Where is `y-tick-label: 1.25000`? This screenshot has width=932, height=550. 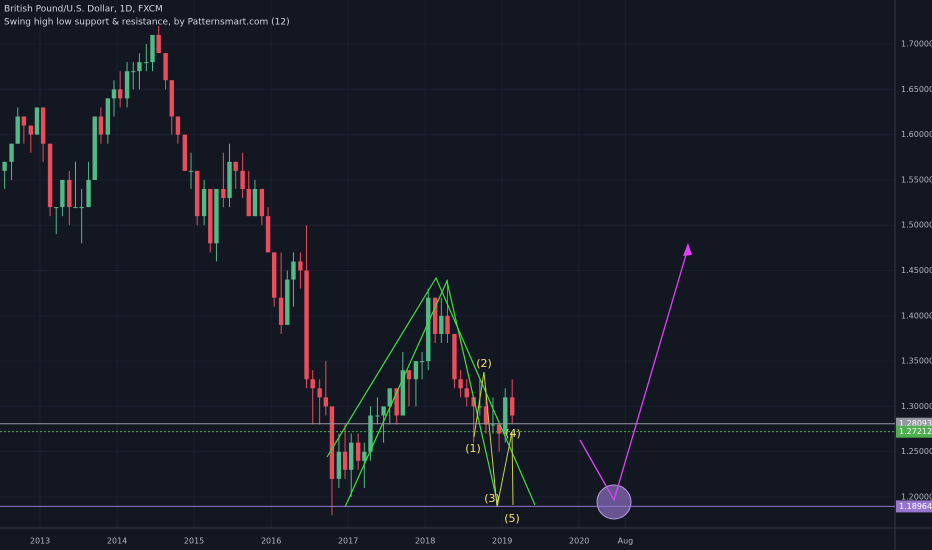
y-tick-label: 1.25000 is located at coordinates (916, 451).